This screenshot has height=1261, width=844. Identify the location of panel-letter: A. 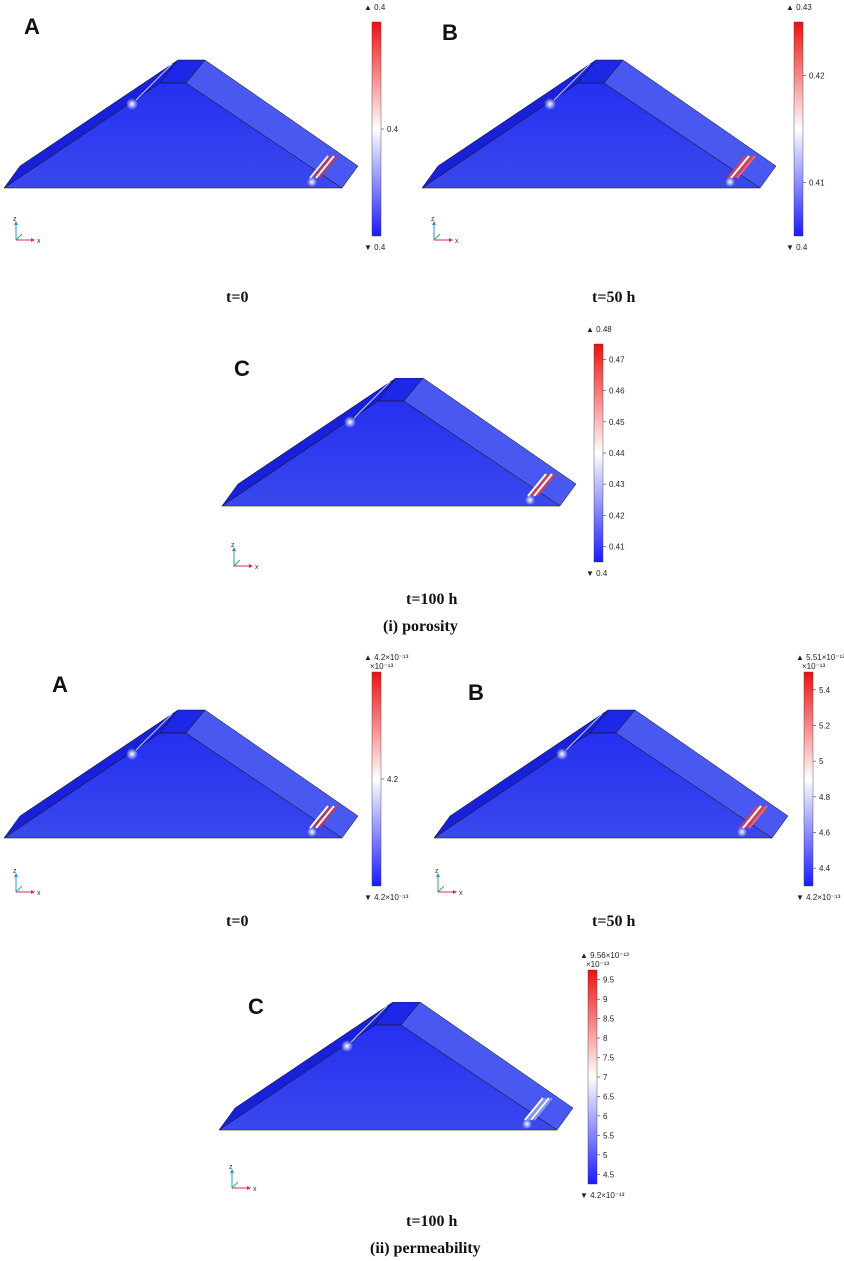
(32, 26).